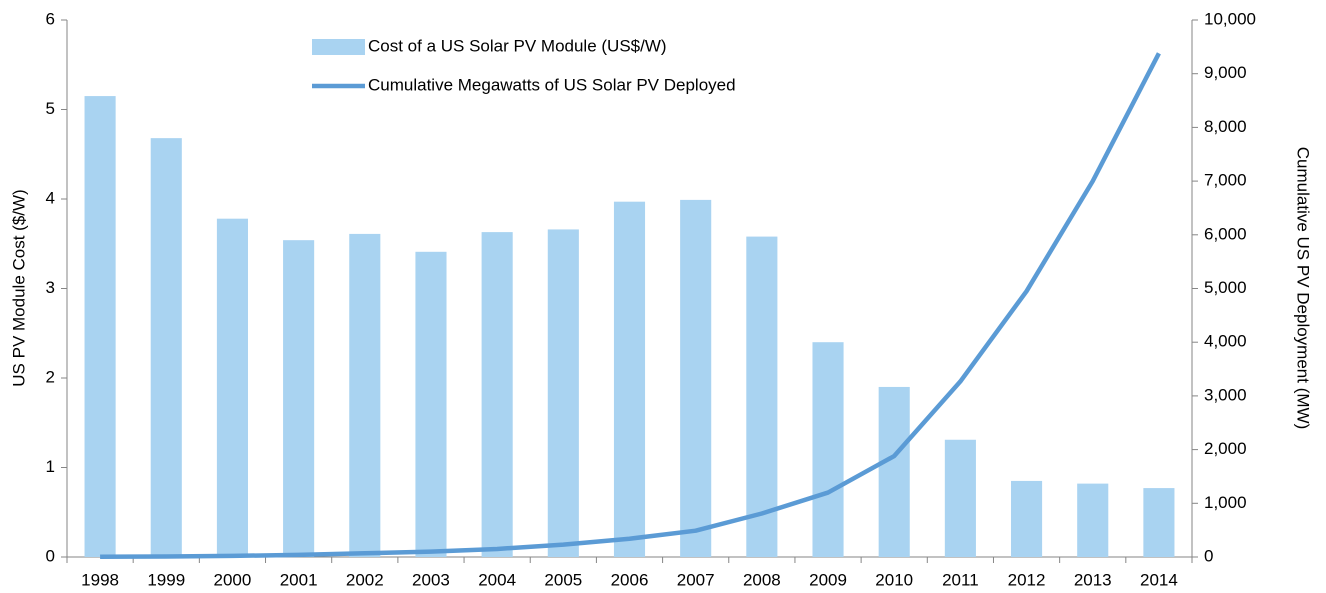 The height and width of the screenshot is (593, 1326). What do you see at coordinates (630, 579) in the screenshot?
I see `x-tick-label: 2006` at bounding box center [630, 579].